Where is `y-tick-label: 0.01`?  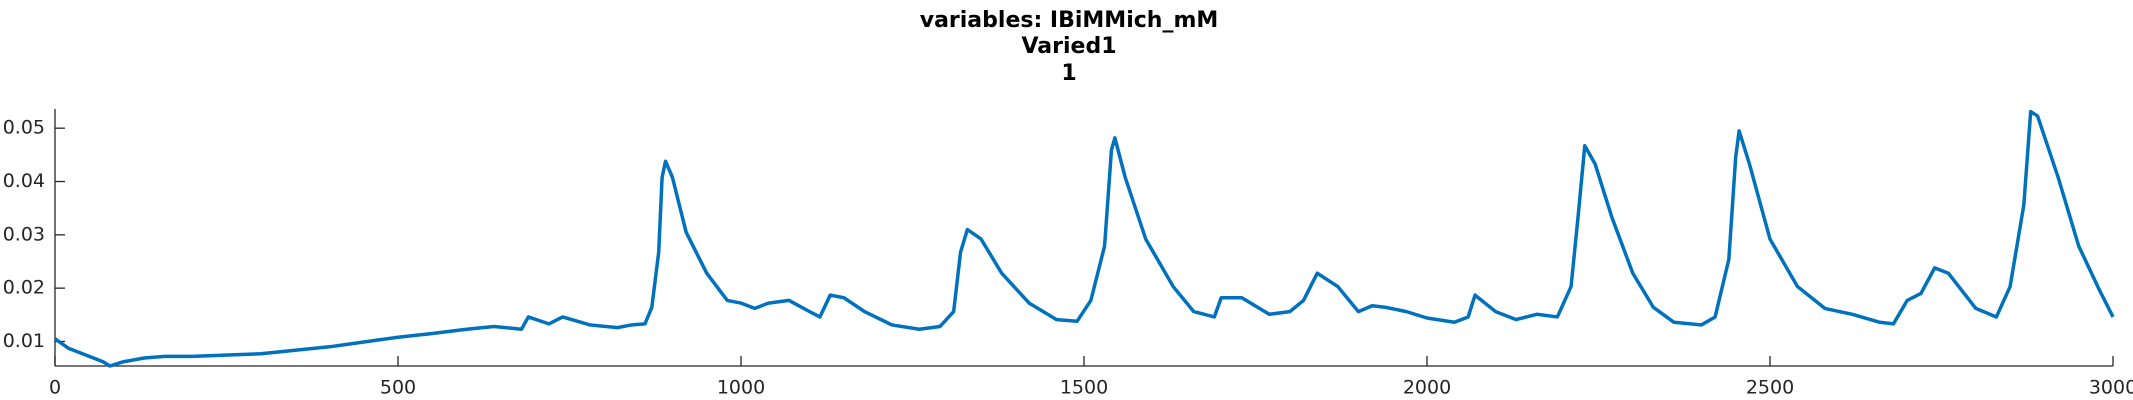 y-tick-label: 0.01 is located at coordinates (24, 341).